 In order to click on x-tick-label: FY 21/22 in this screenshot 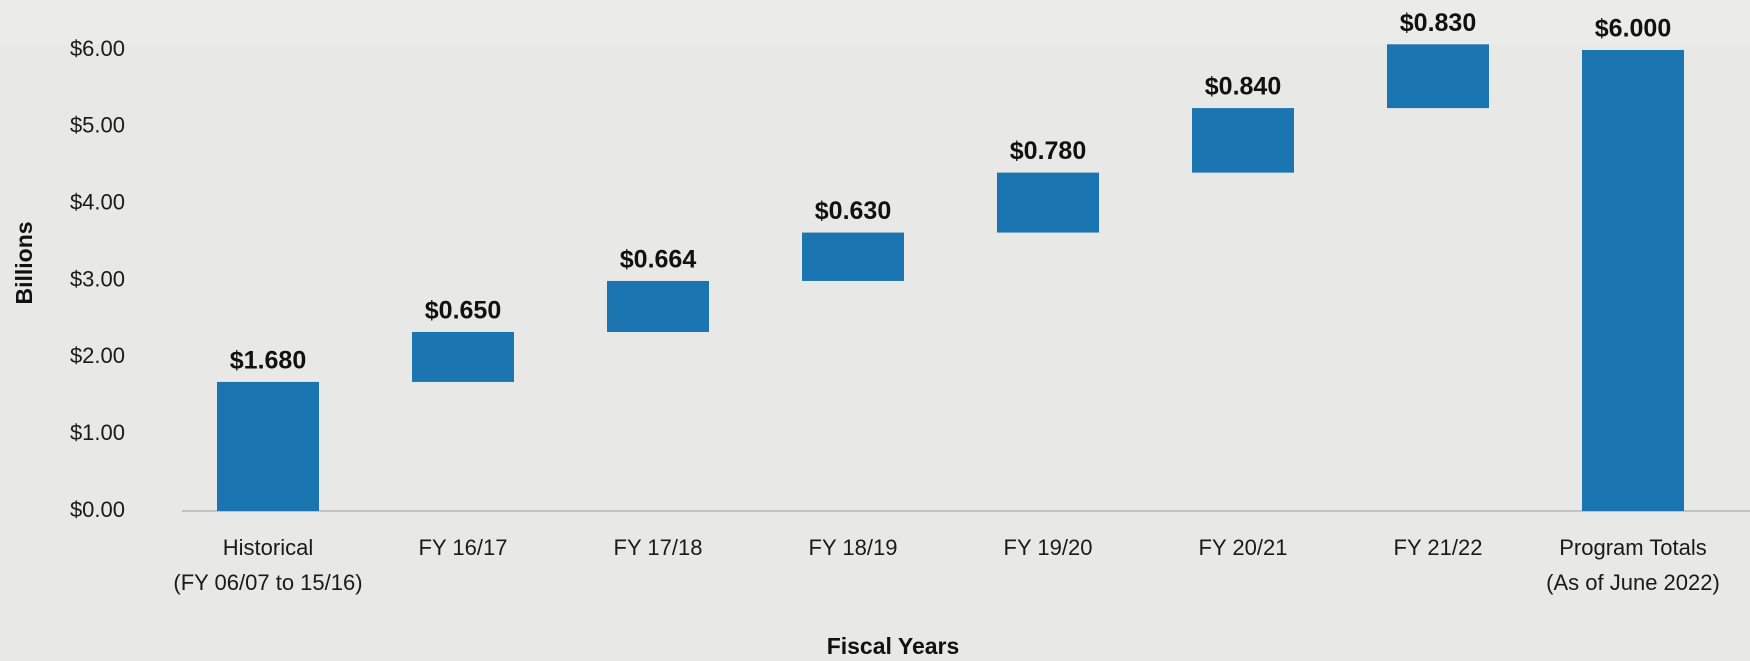, I will do `click(1438, 547)`.